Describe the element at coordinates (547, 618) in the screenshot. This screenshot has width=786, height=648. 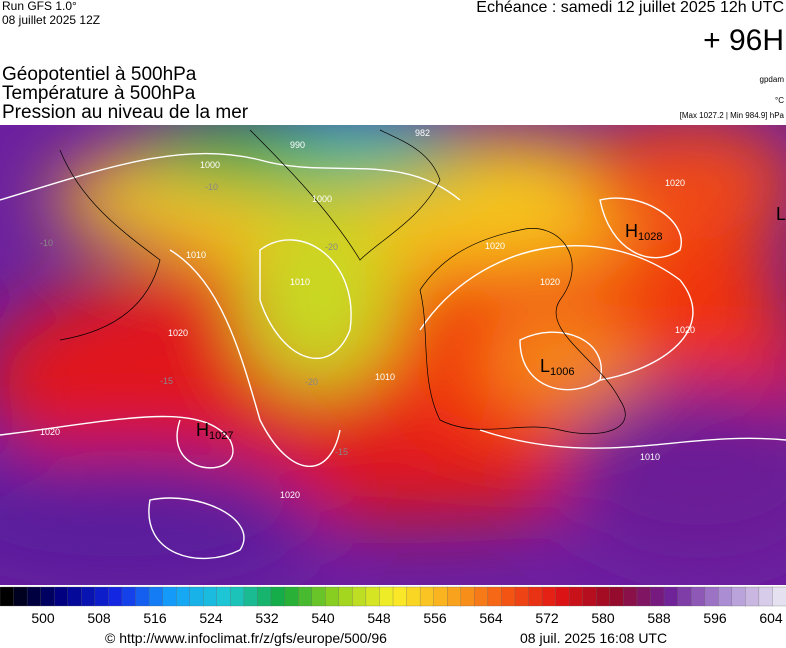
I see `colorbar-tick-label: 572` at that location.